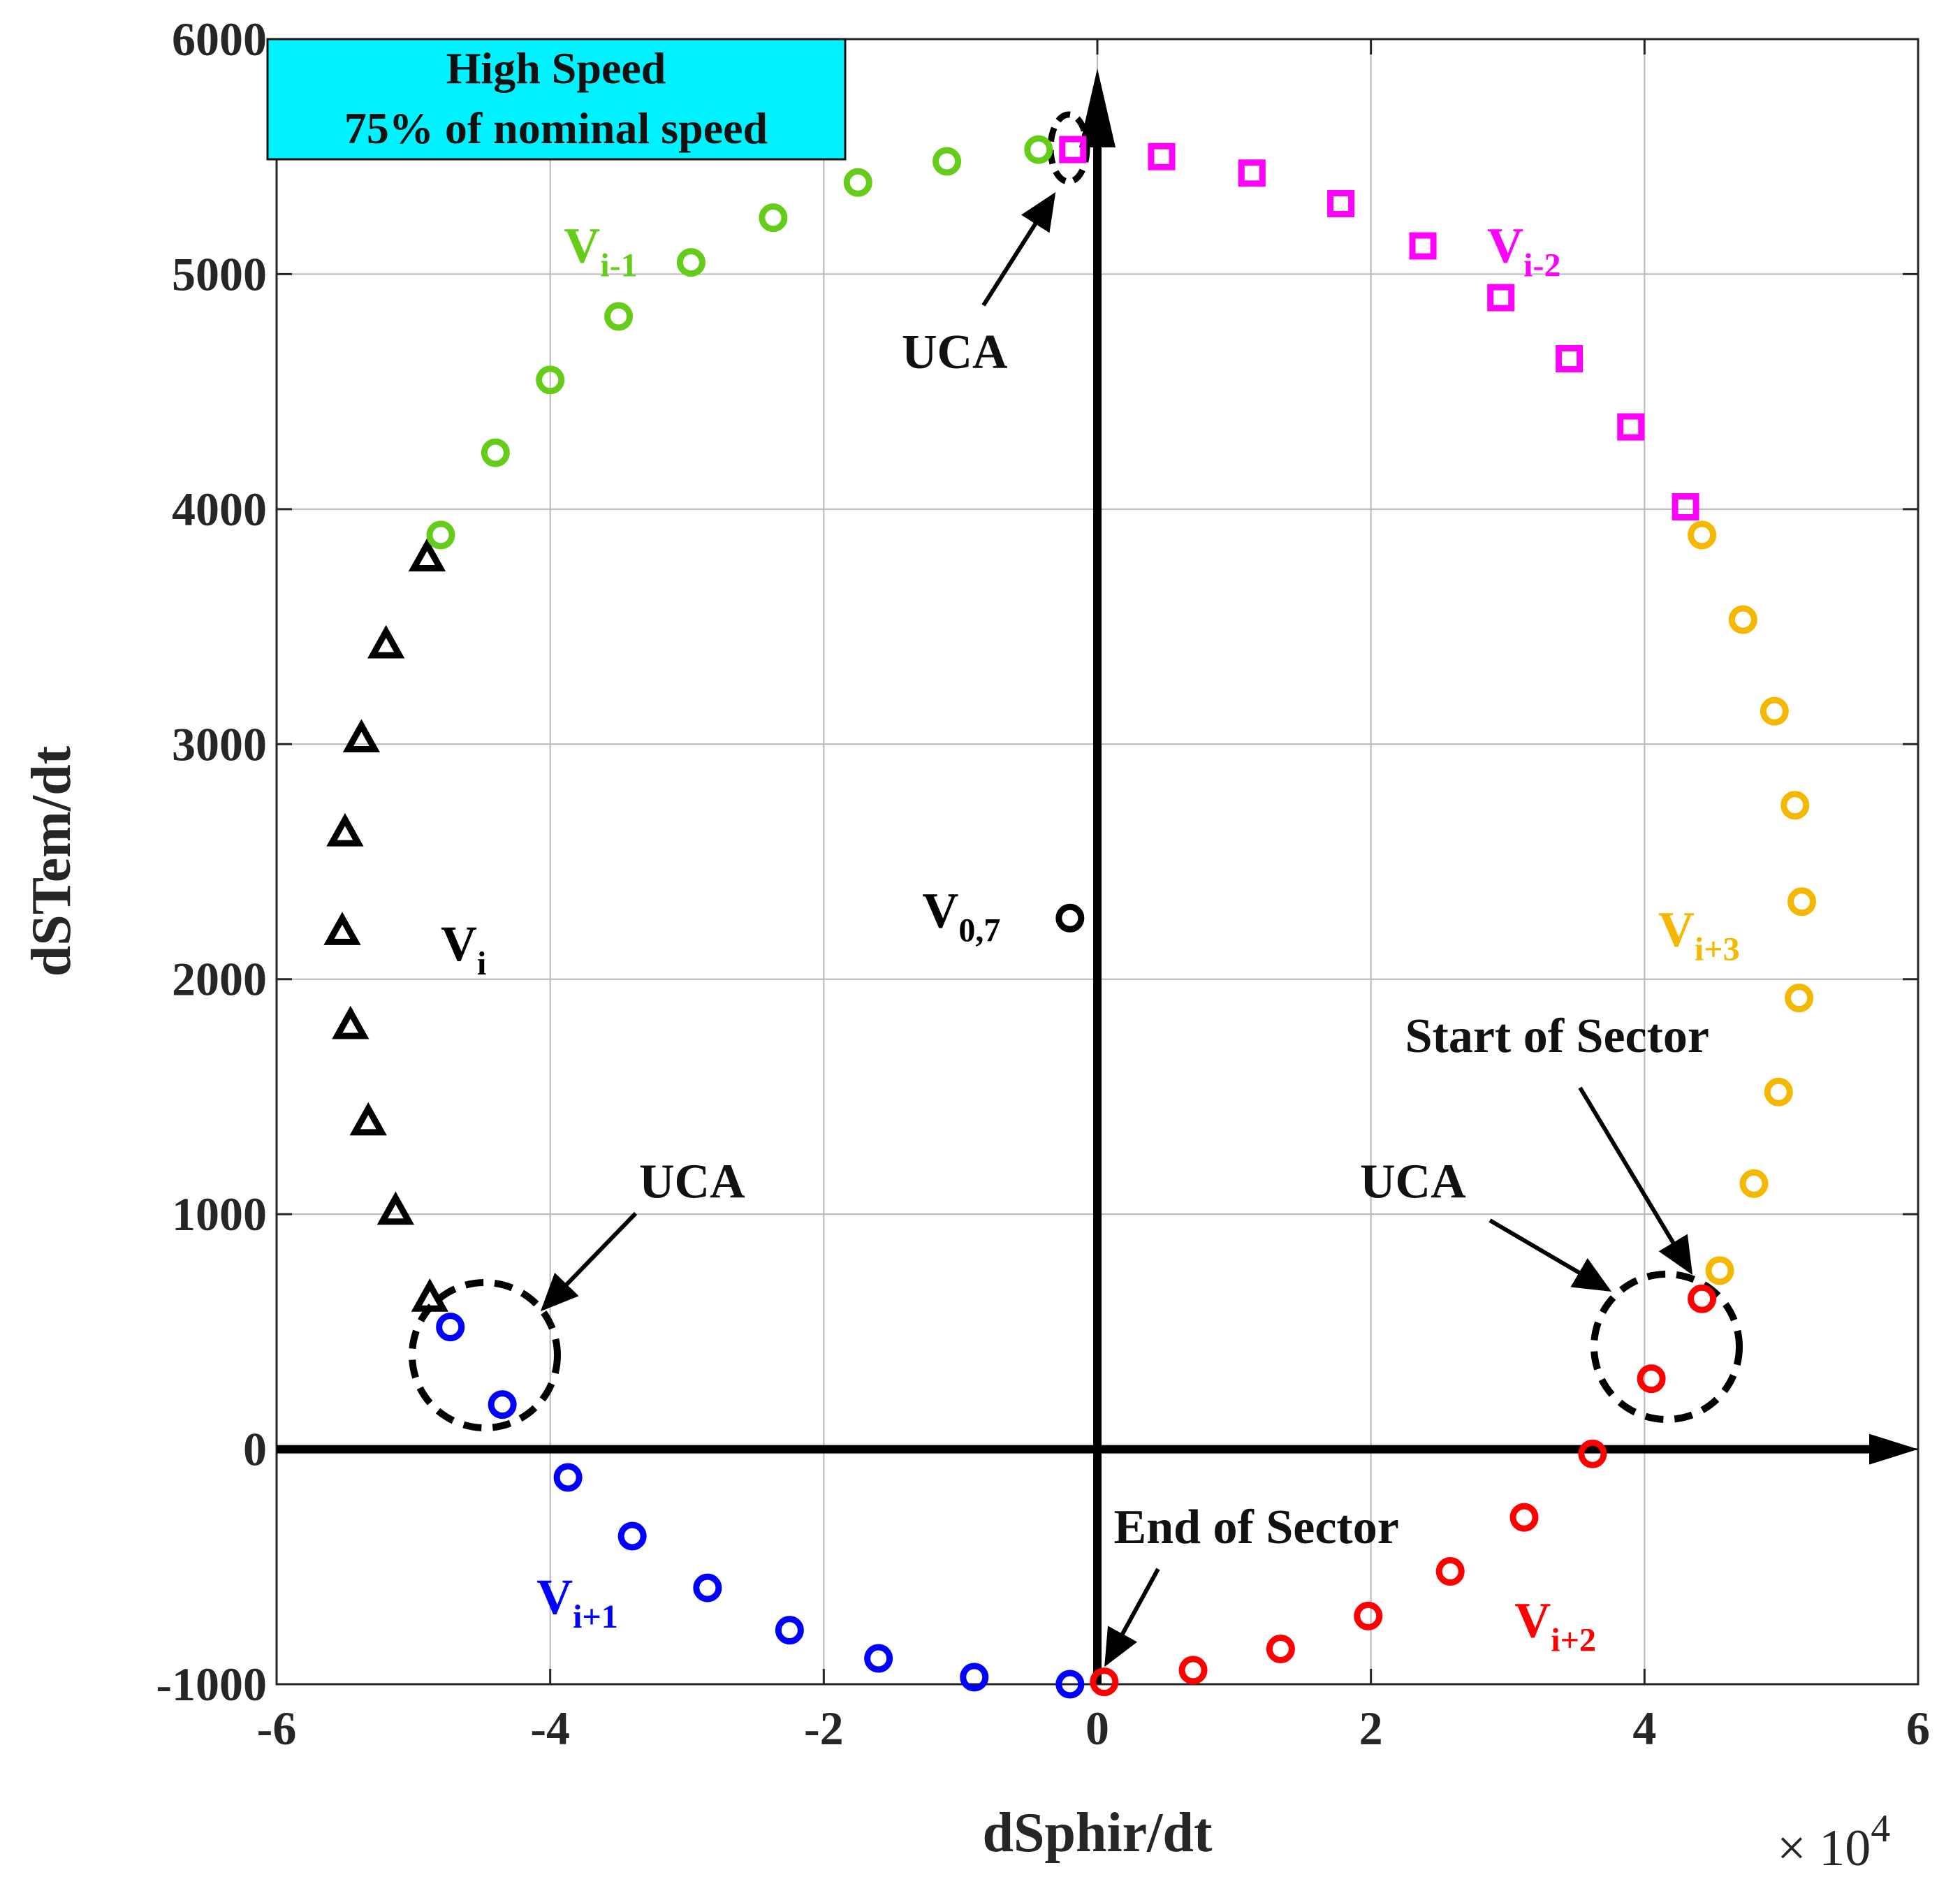 The image size is (1960, 1884). Describe the element at coordinates (219, 509) in the screenshot. I see `y-tick-label: 4000` at that location.